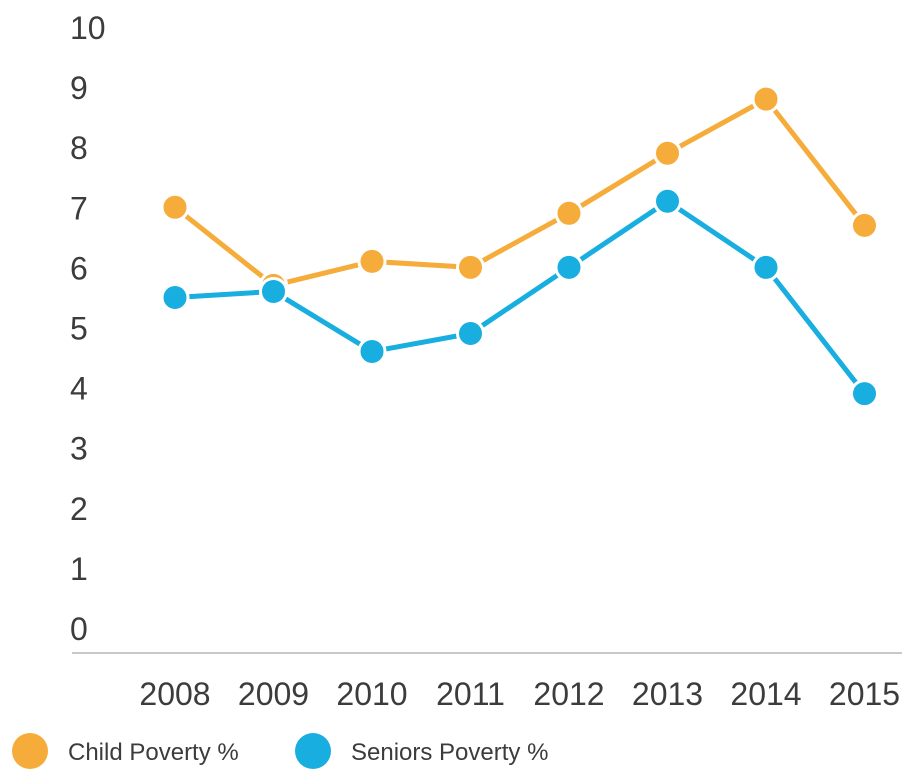  Describe the element at coordinates (79, 329) in the screenshot. I see `y-tick-label: 5` at that location.